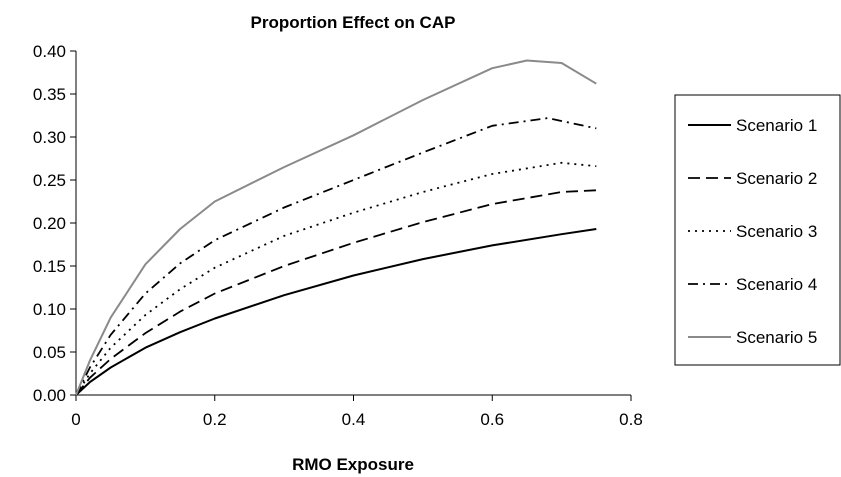 This screenshot has height=477, width=841. I want to click on x-axis-label: RMO Exposure, so click(353, 464).